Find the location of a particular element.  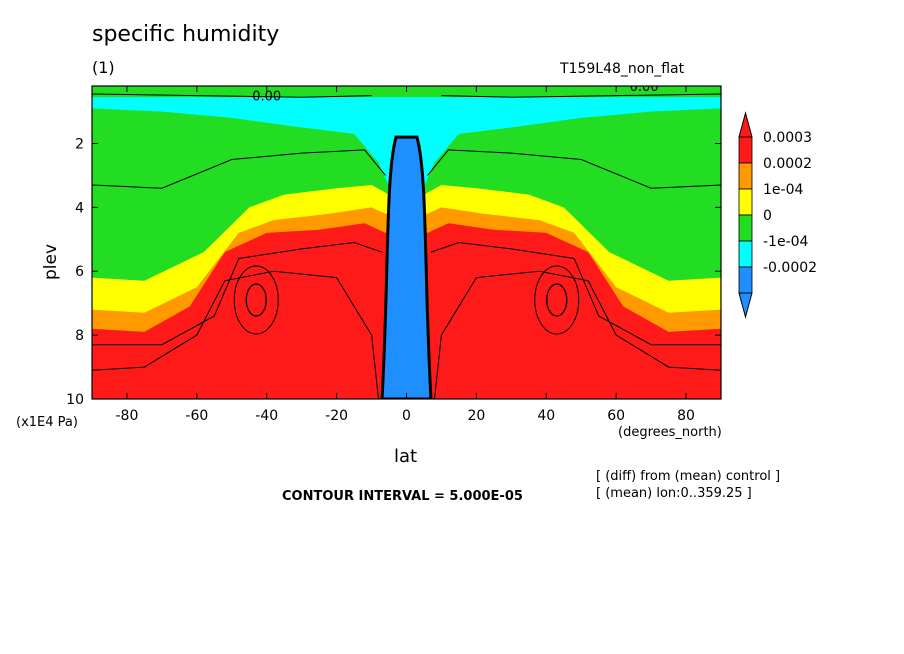

legend-label: 0.0002 is located at coordinates (787, 164).